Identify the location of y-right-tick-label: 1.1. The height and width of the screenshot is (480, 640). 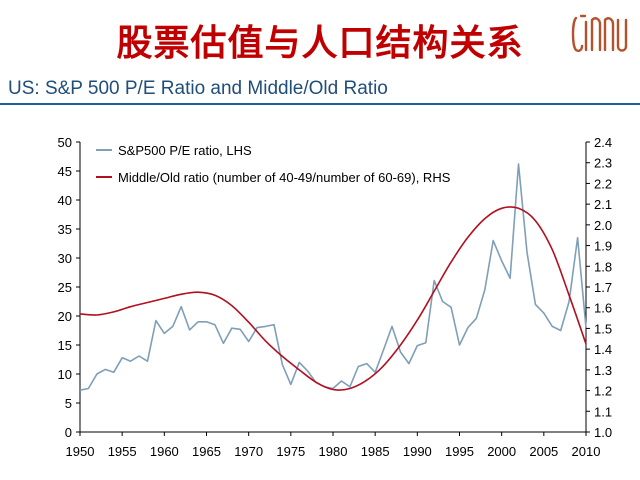
(603, 411).